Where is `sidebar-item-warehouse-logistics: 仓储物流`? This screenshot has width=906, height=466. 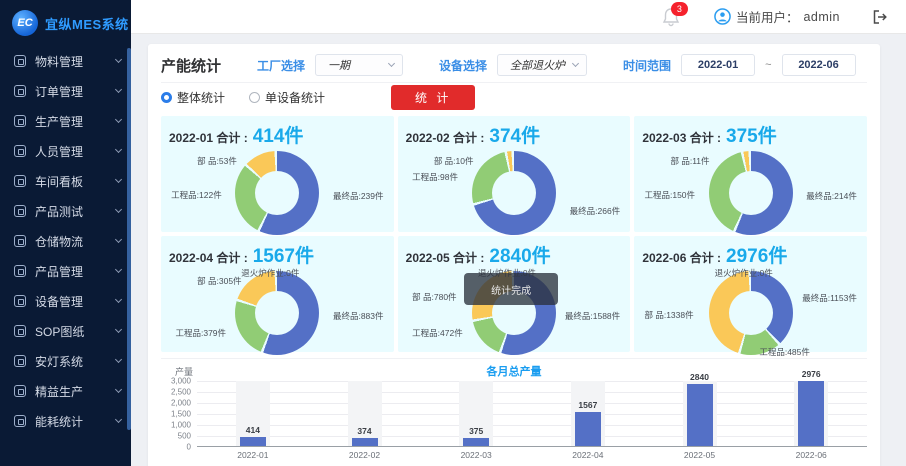 sidebar-item-warehouse-logistics: 仓储物流 is located at coordinates (65, 241).